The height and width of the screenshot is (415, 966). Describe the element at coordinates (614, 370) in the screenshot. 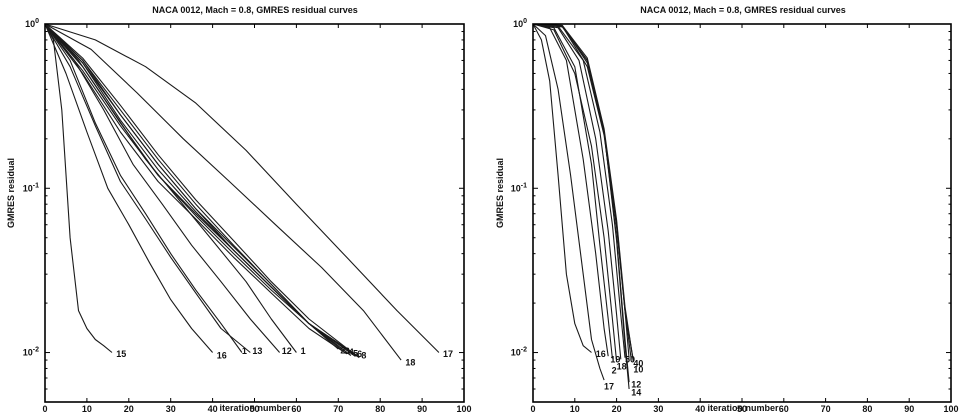

I see `right-curve-label: 2` at that location.